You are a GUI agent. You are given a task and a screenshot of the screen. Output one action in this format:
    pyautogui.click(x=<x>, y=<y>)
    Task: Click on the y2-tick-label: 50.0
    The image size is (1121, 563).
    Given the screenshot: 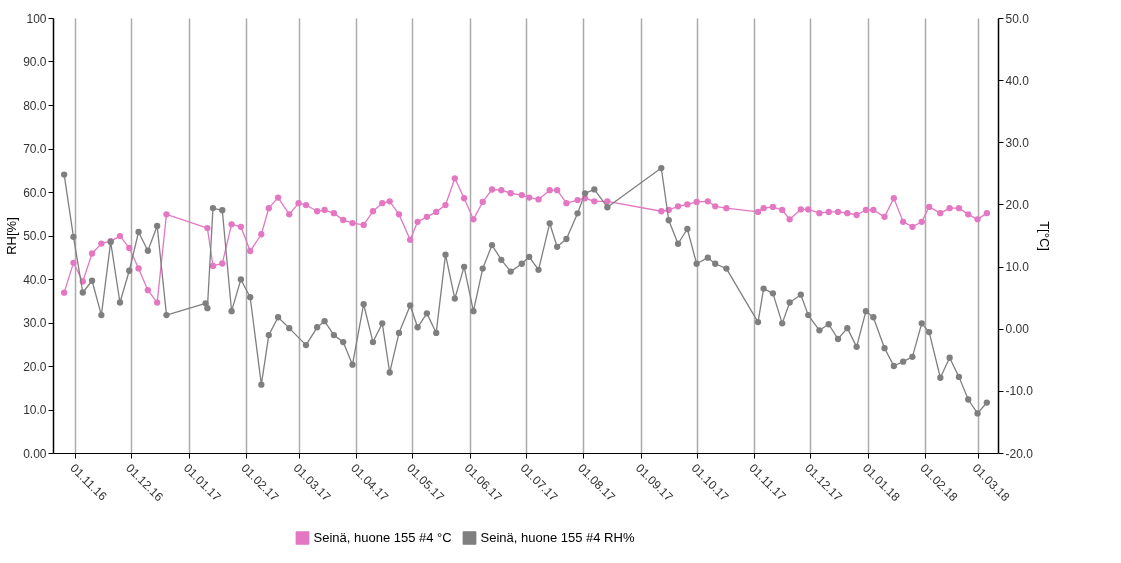 What is the action you would take?
    pyautogui.click(x=1017, y=18)
    